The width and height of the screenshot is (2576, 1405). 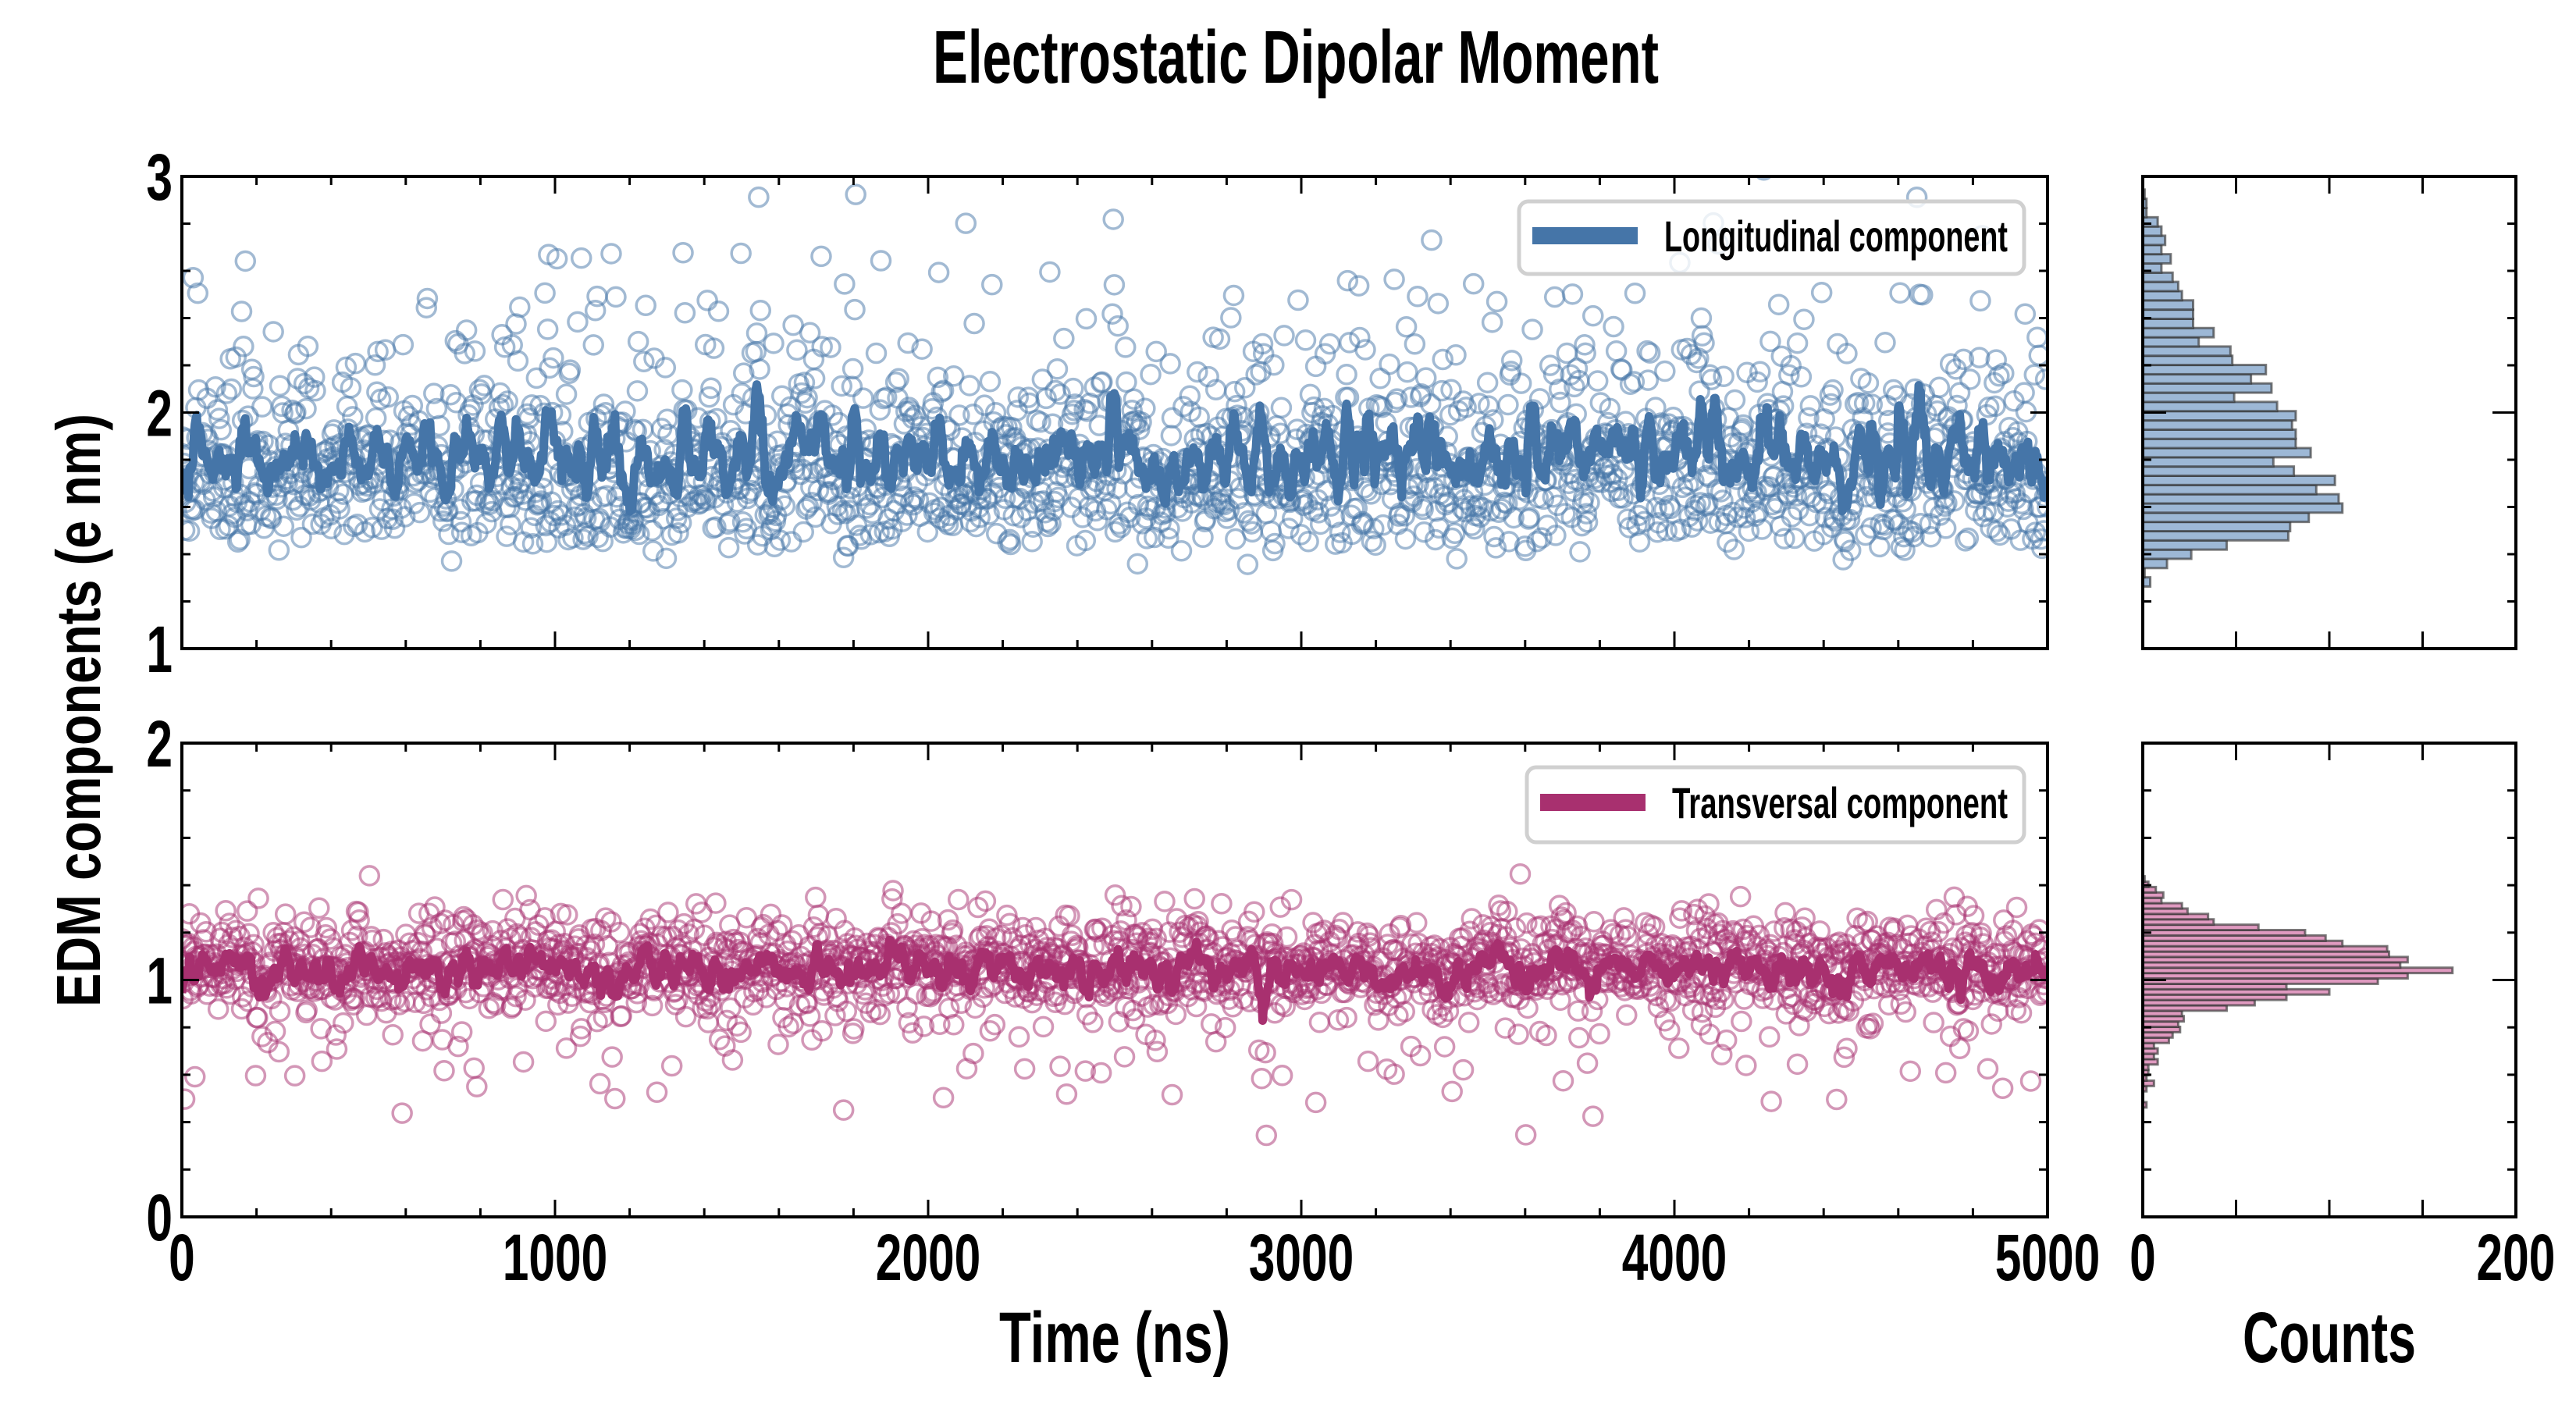 What do you see at coordinates (929, 1257) in the screenshot?
I see `x-tick-label: 2000` at bounding box center [929, 1257].